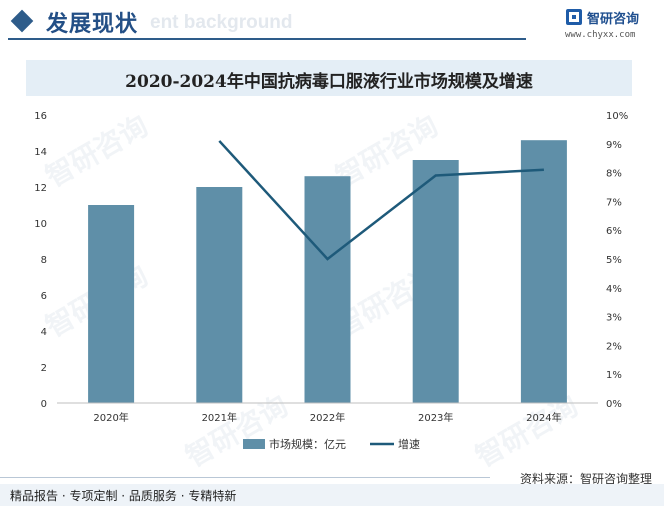 The image size is (664, 506). I want to click on brand-name: 智研咨询, so click(613, 19).